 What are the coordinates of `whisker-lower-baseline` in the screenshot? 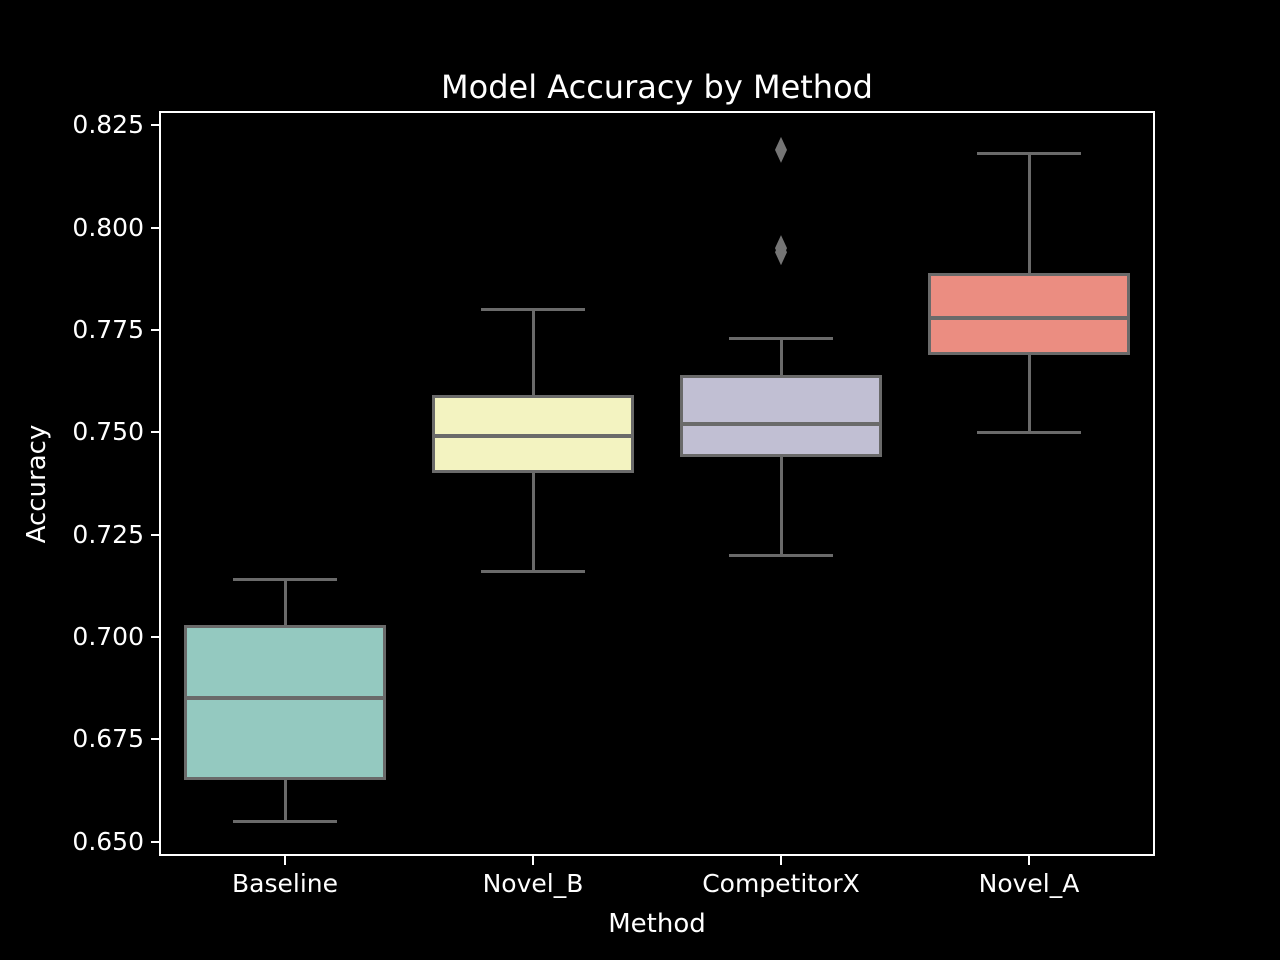 It's located at (285, 801).